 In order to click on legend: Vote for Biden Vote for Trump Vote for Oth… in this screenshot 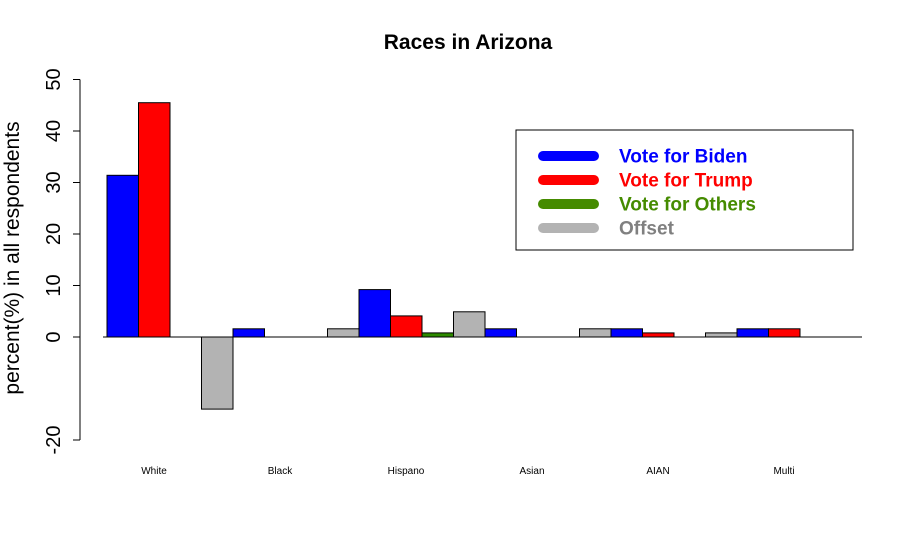, I will do `click(684, 190)`.